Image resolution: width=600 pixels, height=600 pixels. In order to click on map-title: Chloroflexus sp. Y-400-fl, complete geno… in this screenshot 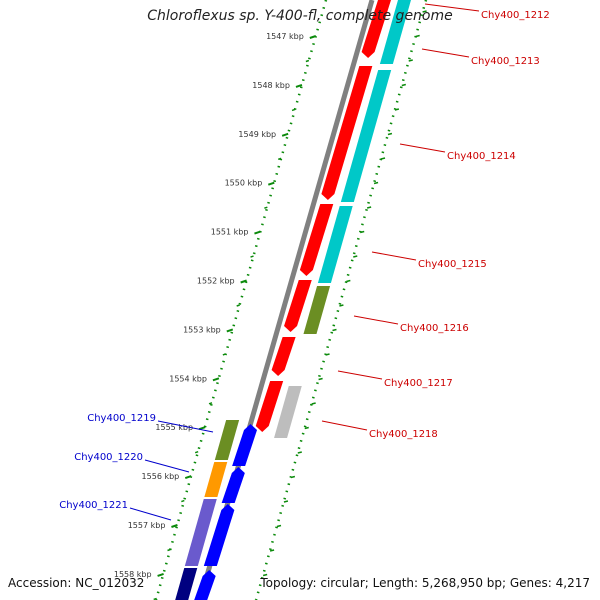, I will do `click(300, 16)`.